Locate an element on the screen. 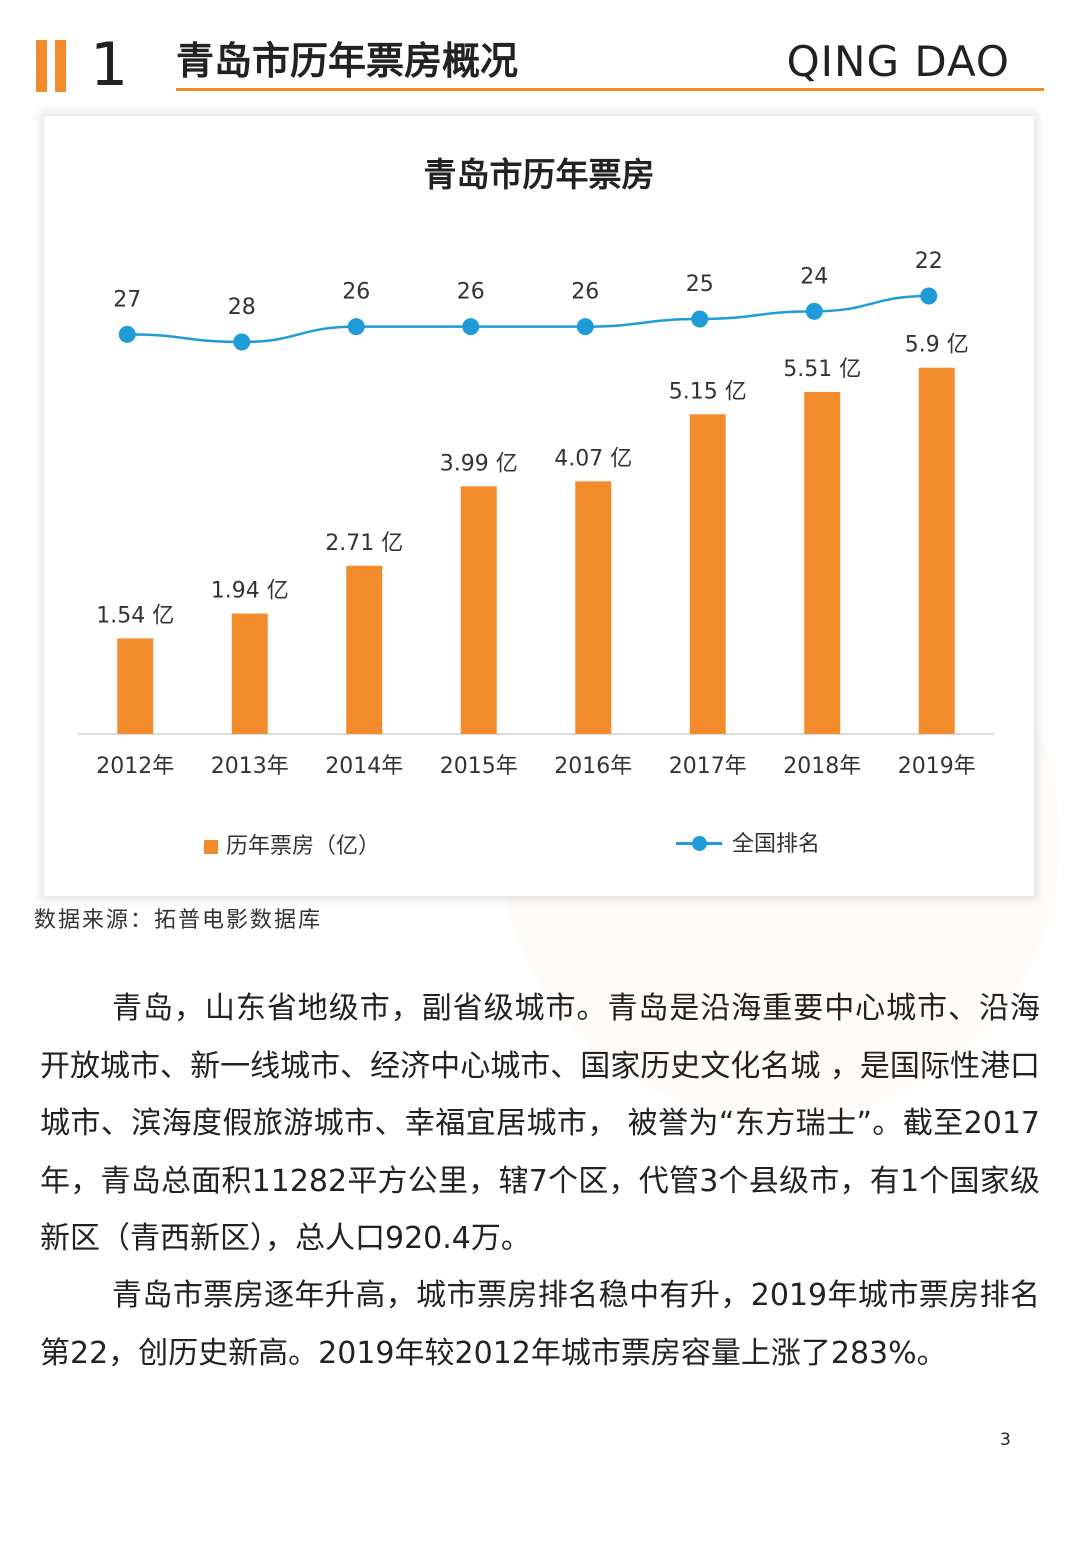 The width and height of the screenshot is (1080, 1559). page-number: 3 is located at coordinates (1005, 1440).